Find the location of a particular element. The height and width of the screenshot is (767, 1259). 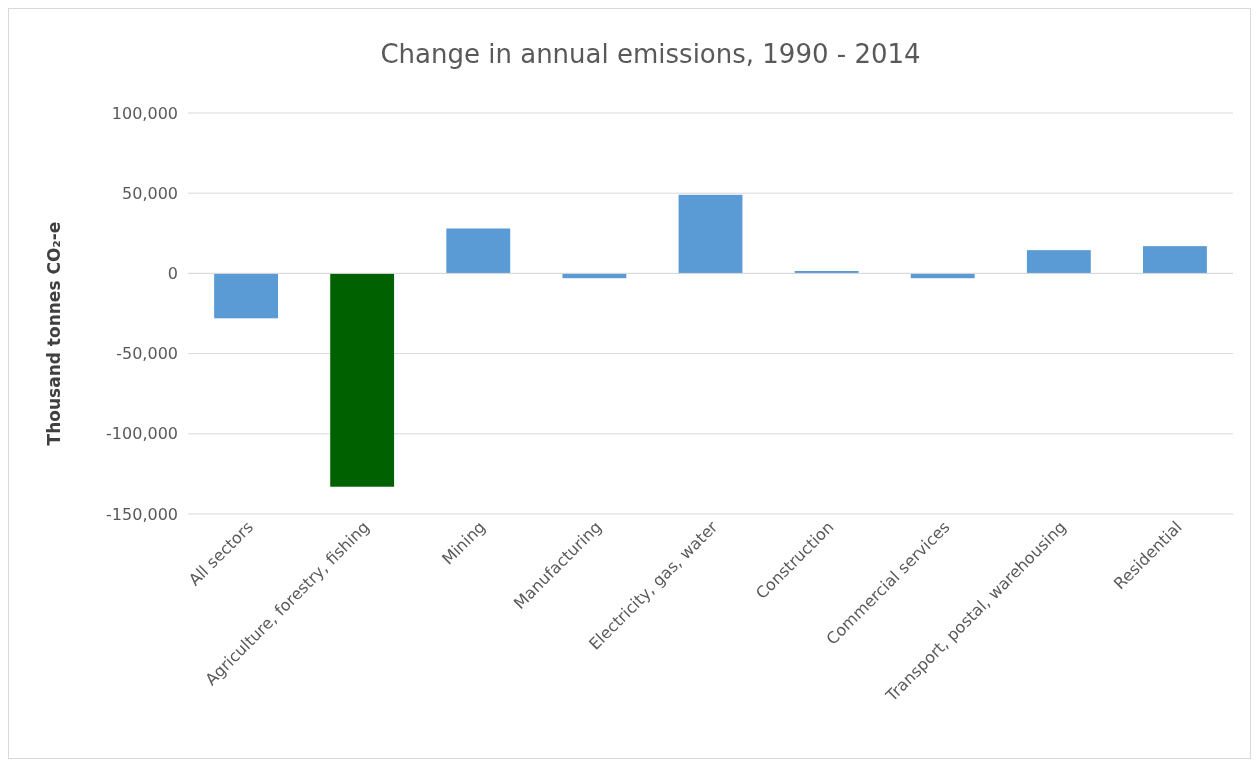

y-tick-label: -50,000 is located at coordinates (147, 354).